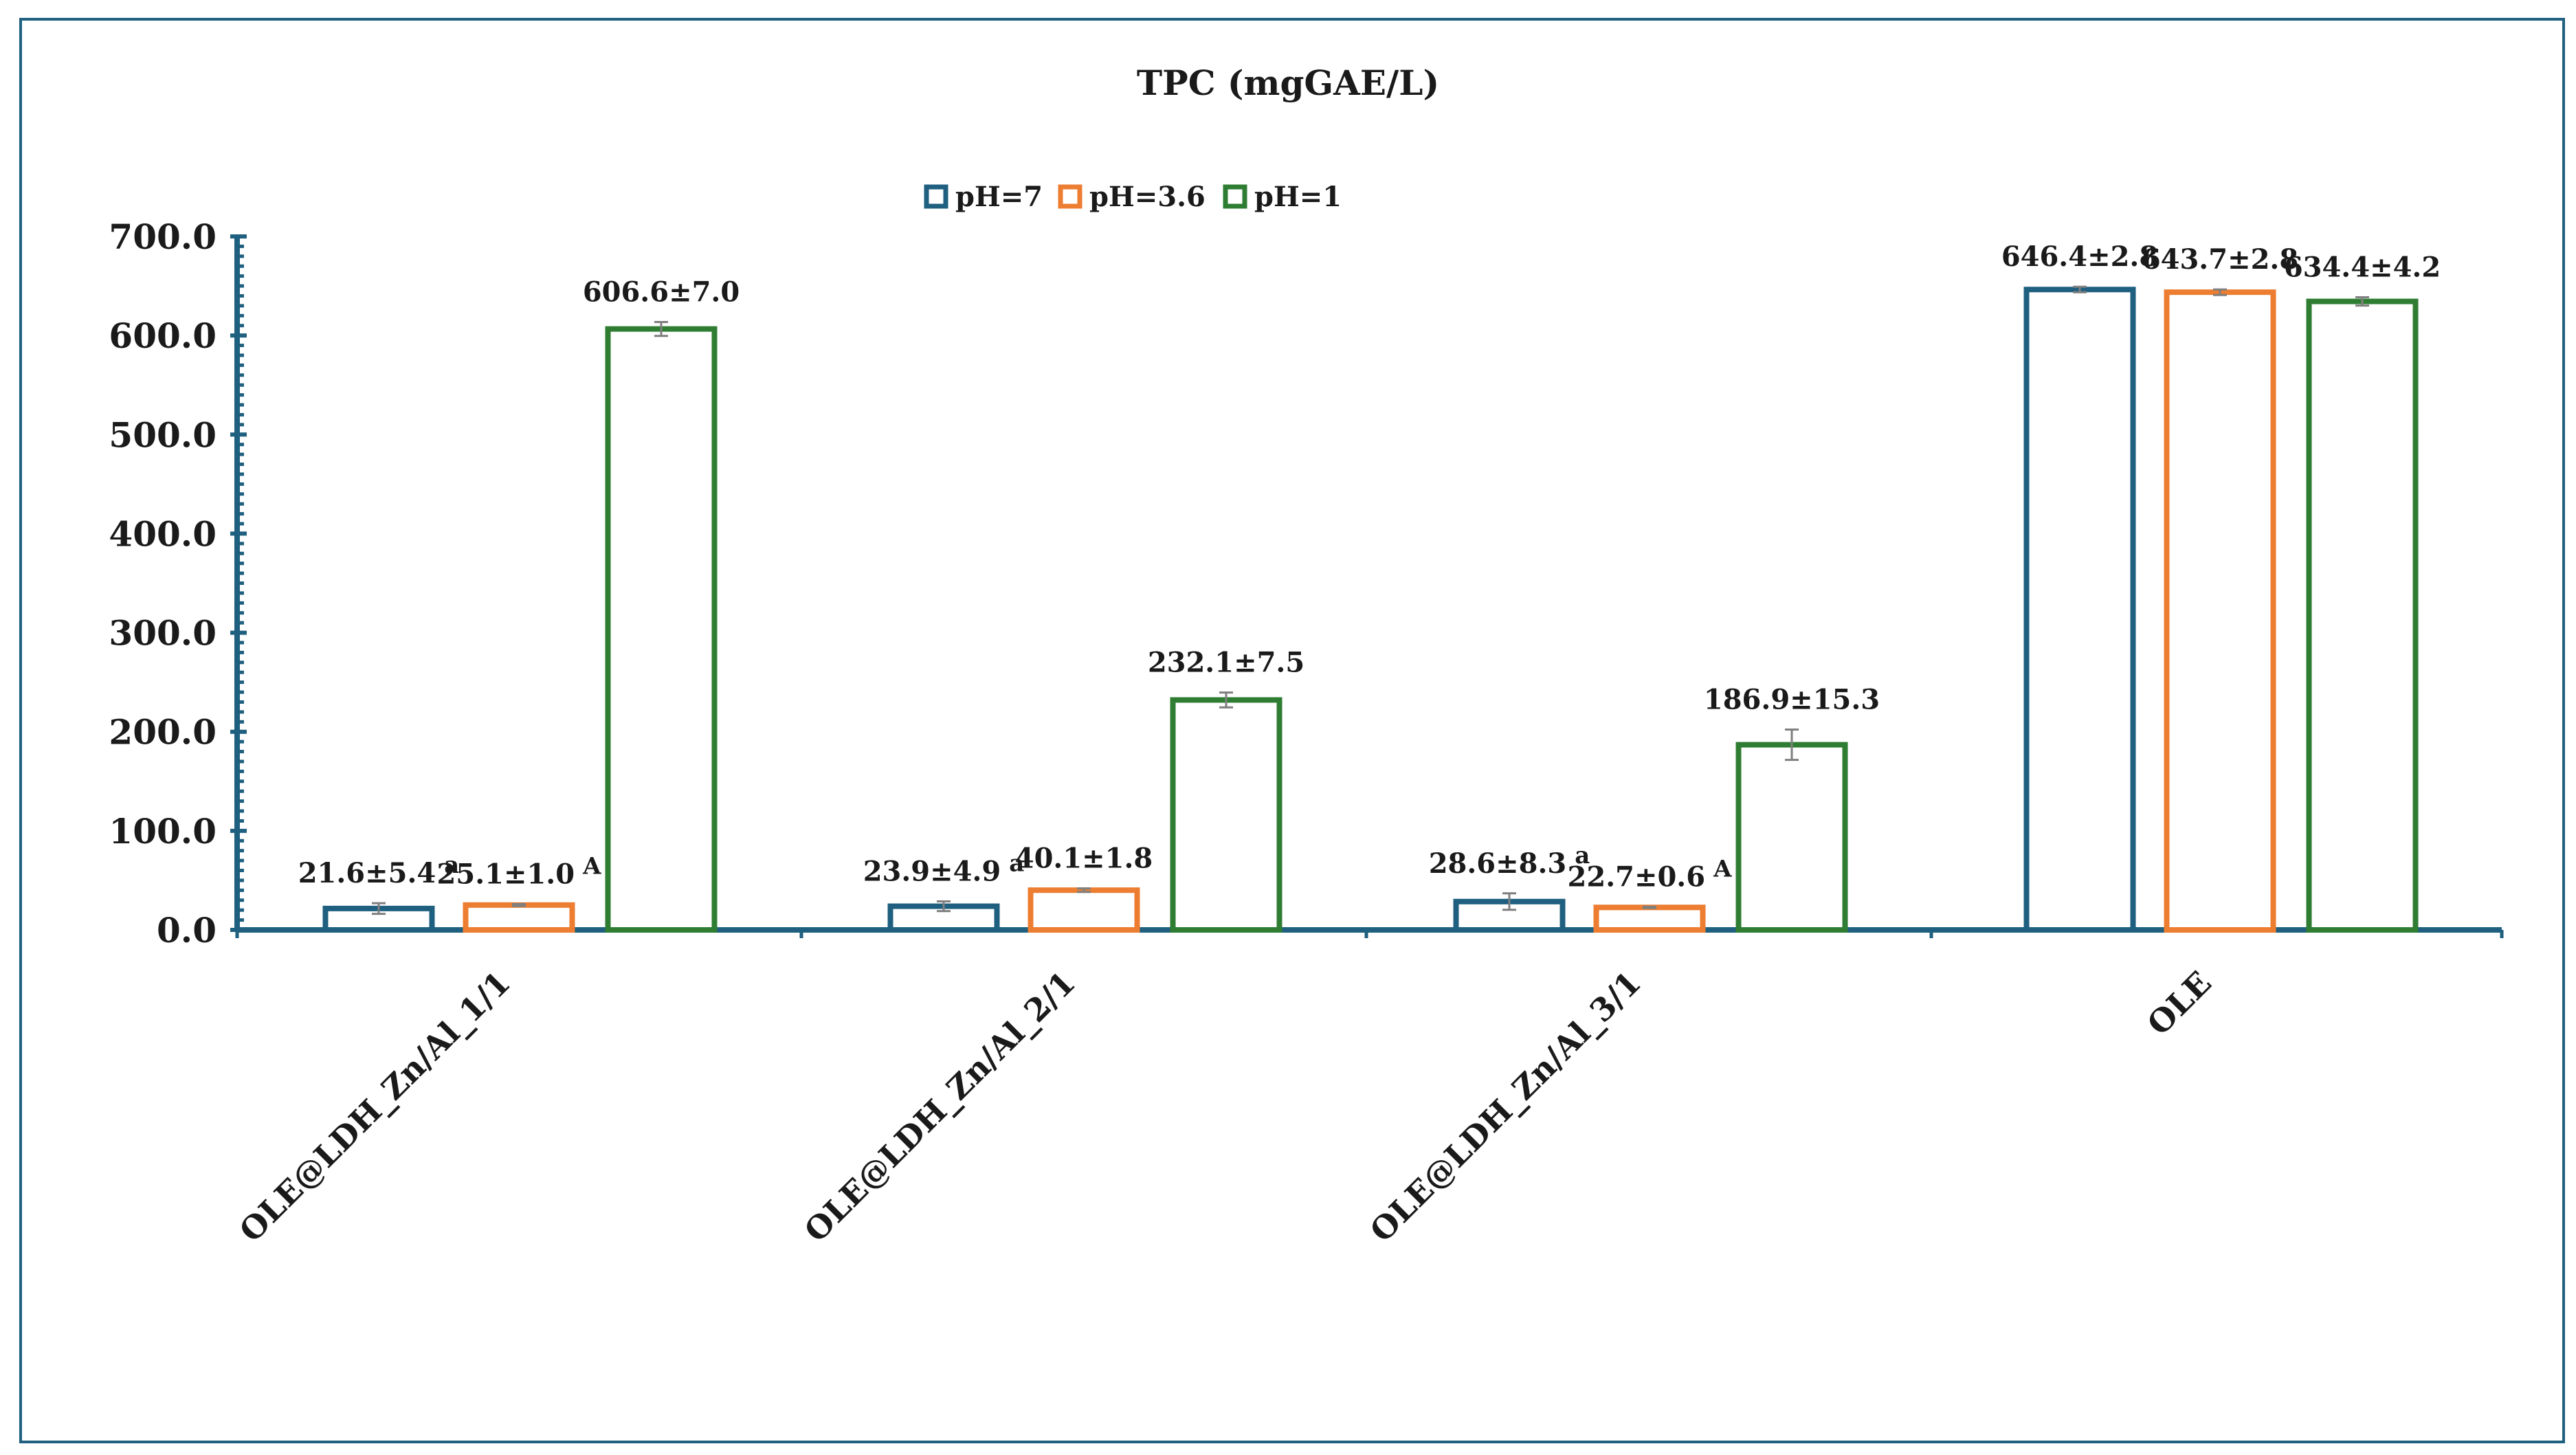 This screenshot has height=1455, width=2576. Describe the element at coordinates (999, 197) in the screenshot. I see `legend-label: pH=7` at that location.